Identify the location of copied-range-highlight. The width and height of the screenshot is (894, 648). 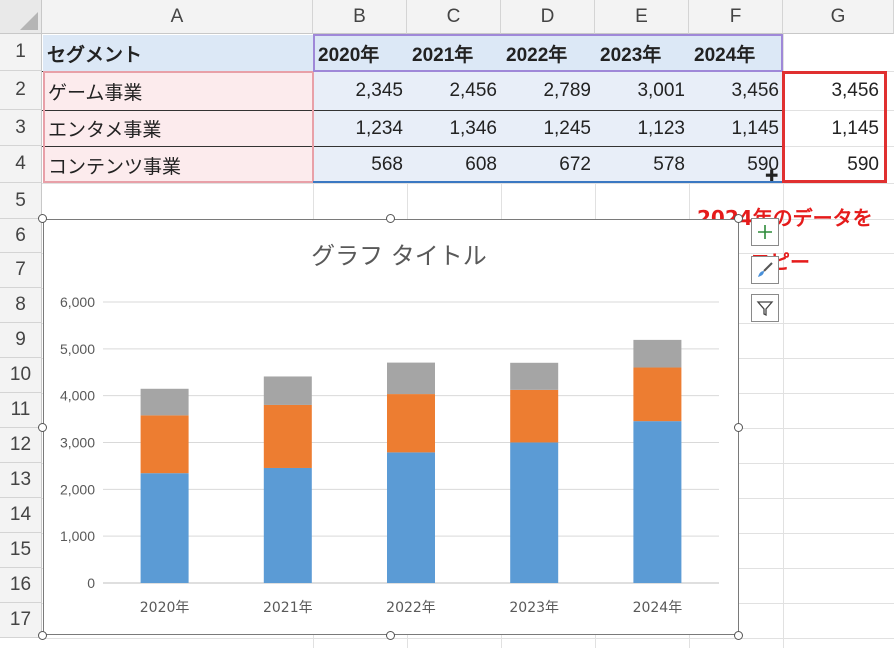
(834, 127).